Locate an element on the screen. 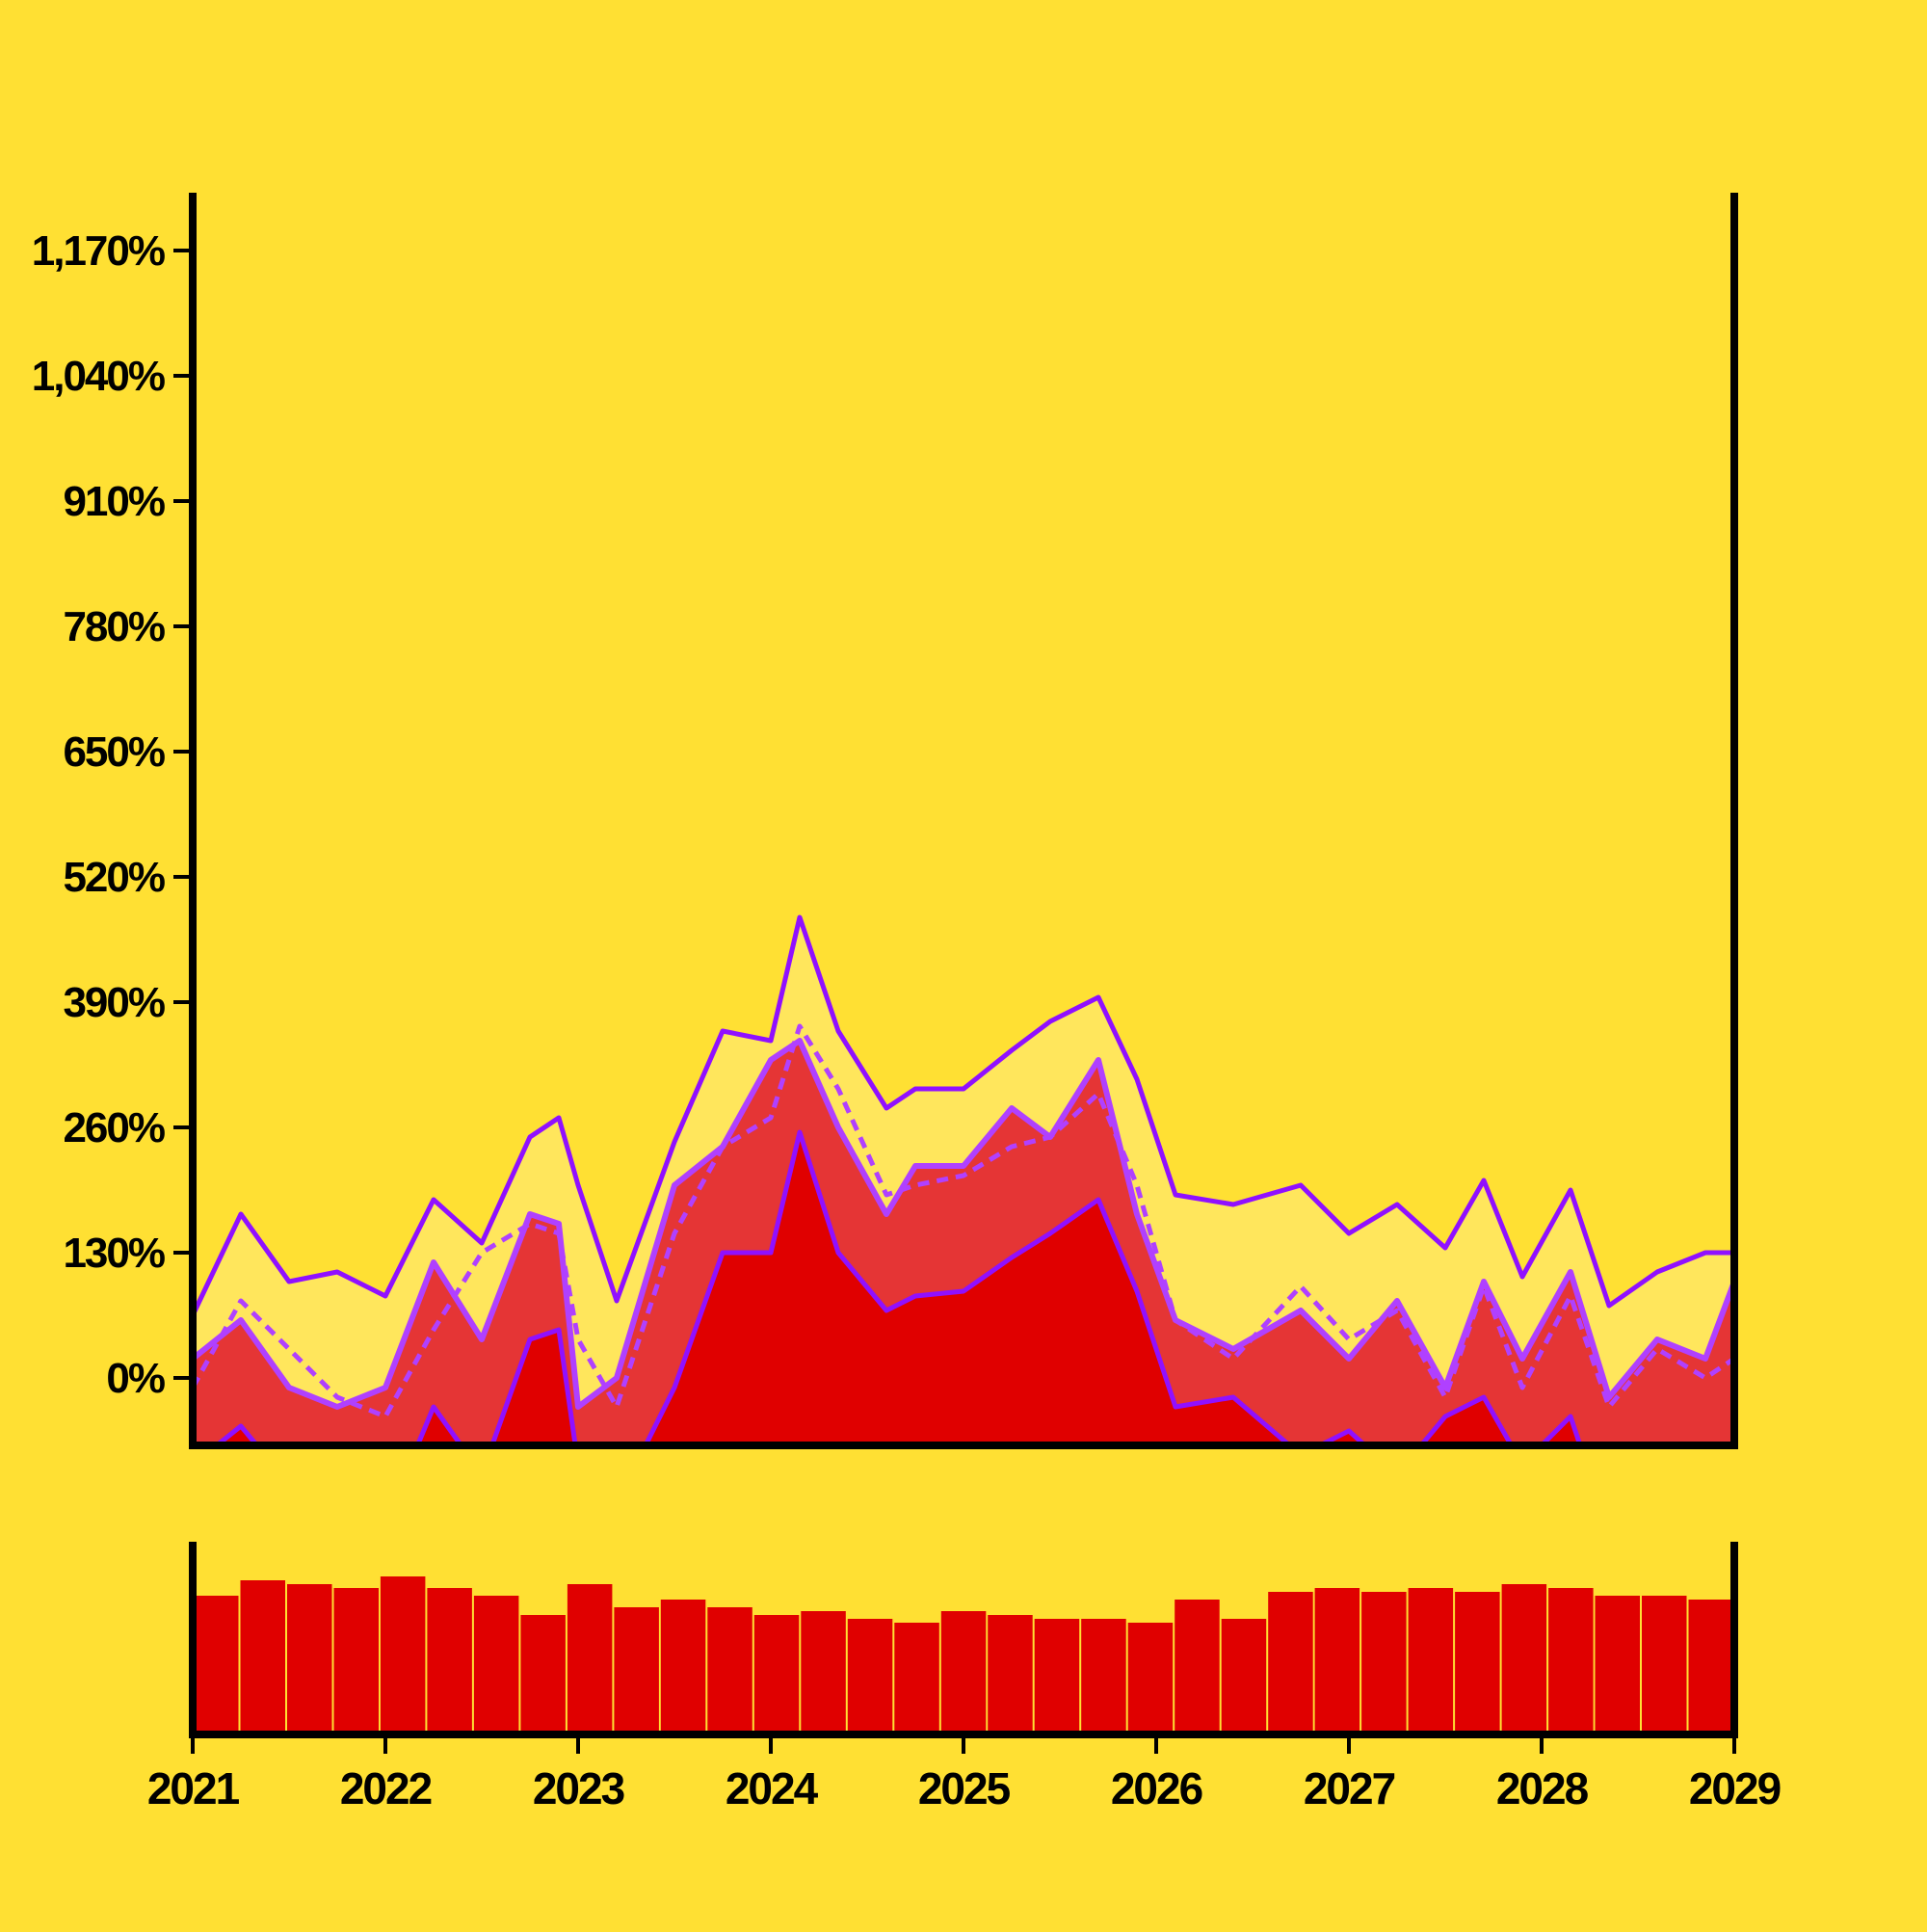 The width and height of the screenshot is (1927, 1932). bar-plot is located at coordinates (963, 1655).